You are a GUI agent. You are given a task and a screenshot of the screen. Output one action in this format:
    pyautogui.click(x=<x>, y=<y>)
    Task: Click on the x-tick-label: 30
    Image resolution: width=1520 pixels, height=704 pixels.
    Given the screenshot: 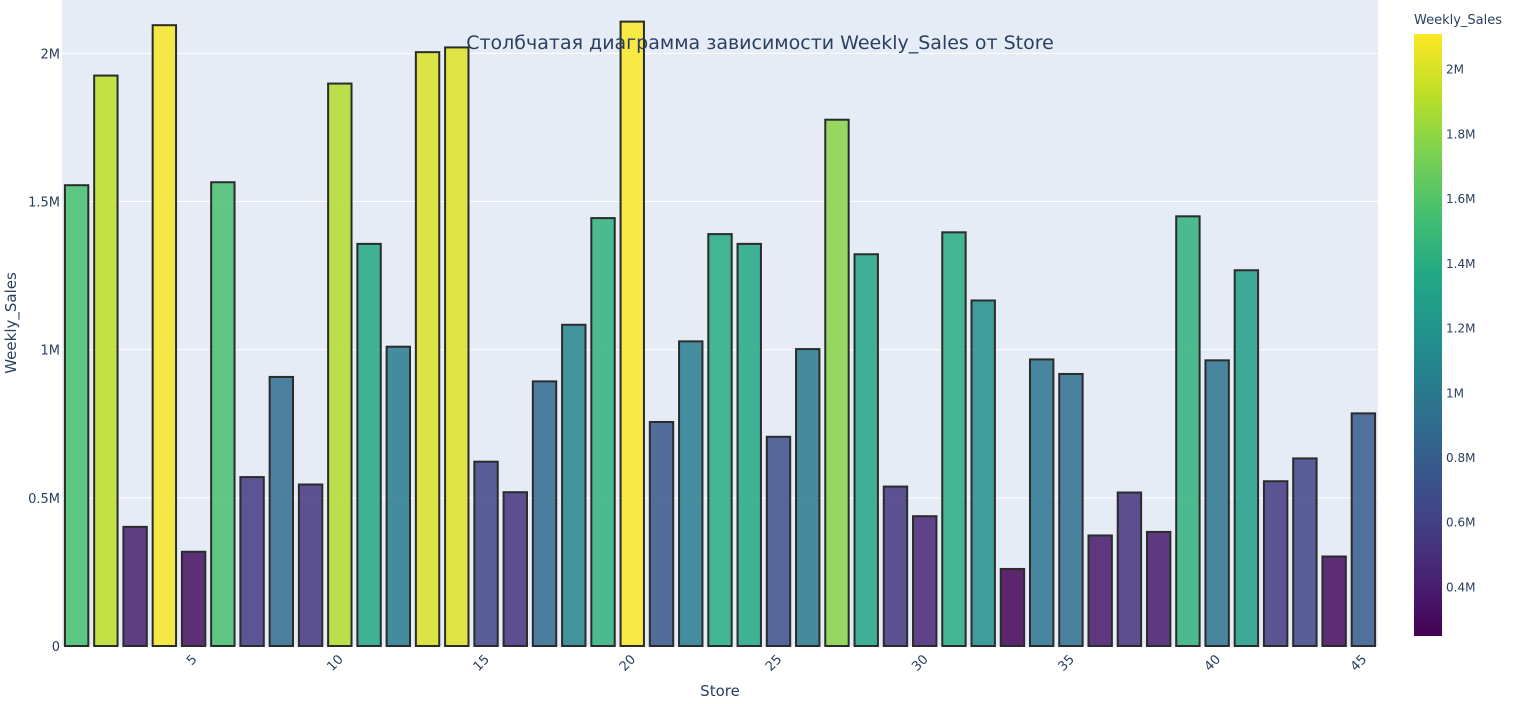 What is the action you would take?
    pyautogui.click(x=920, y=663)
    